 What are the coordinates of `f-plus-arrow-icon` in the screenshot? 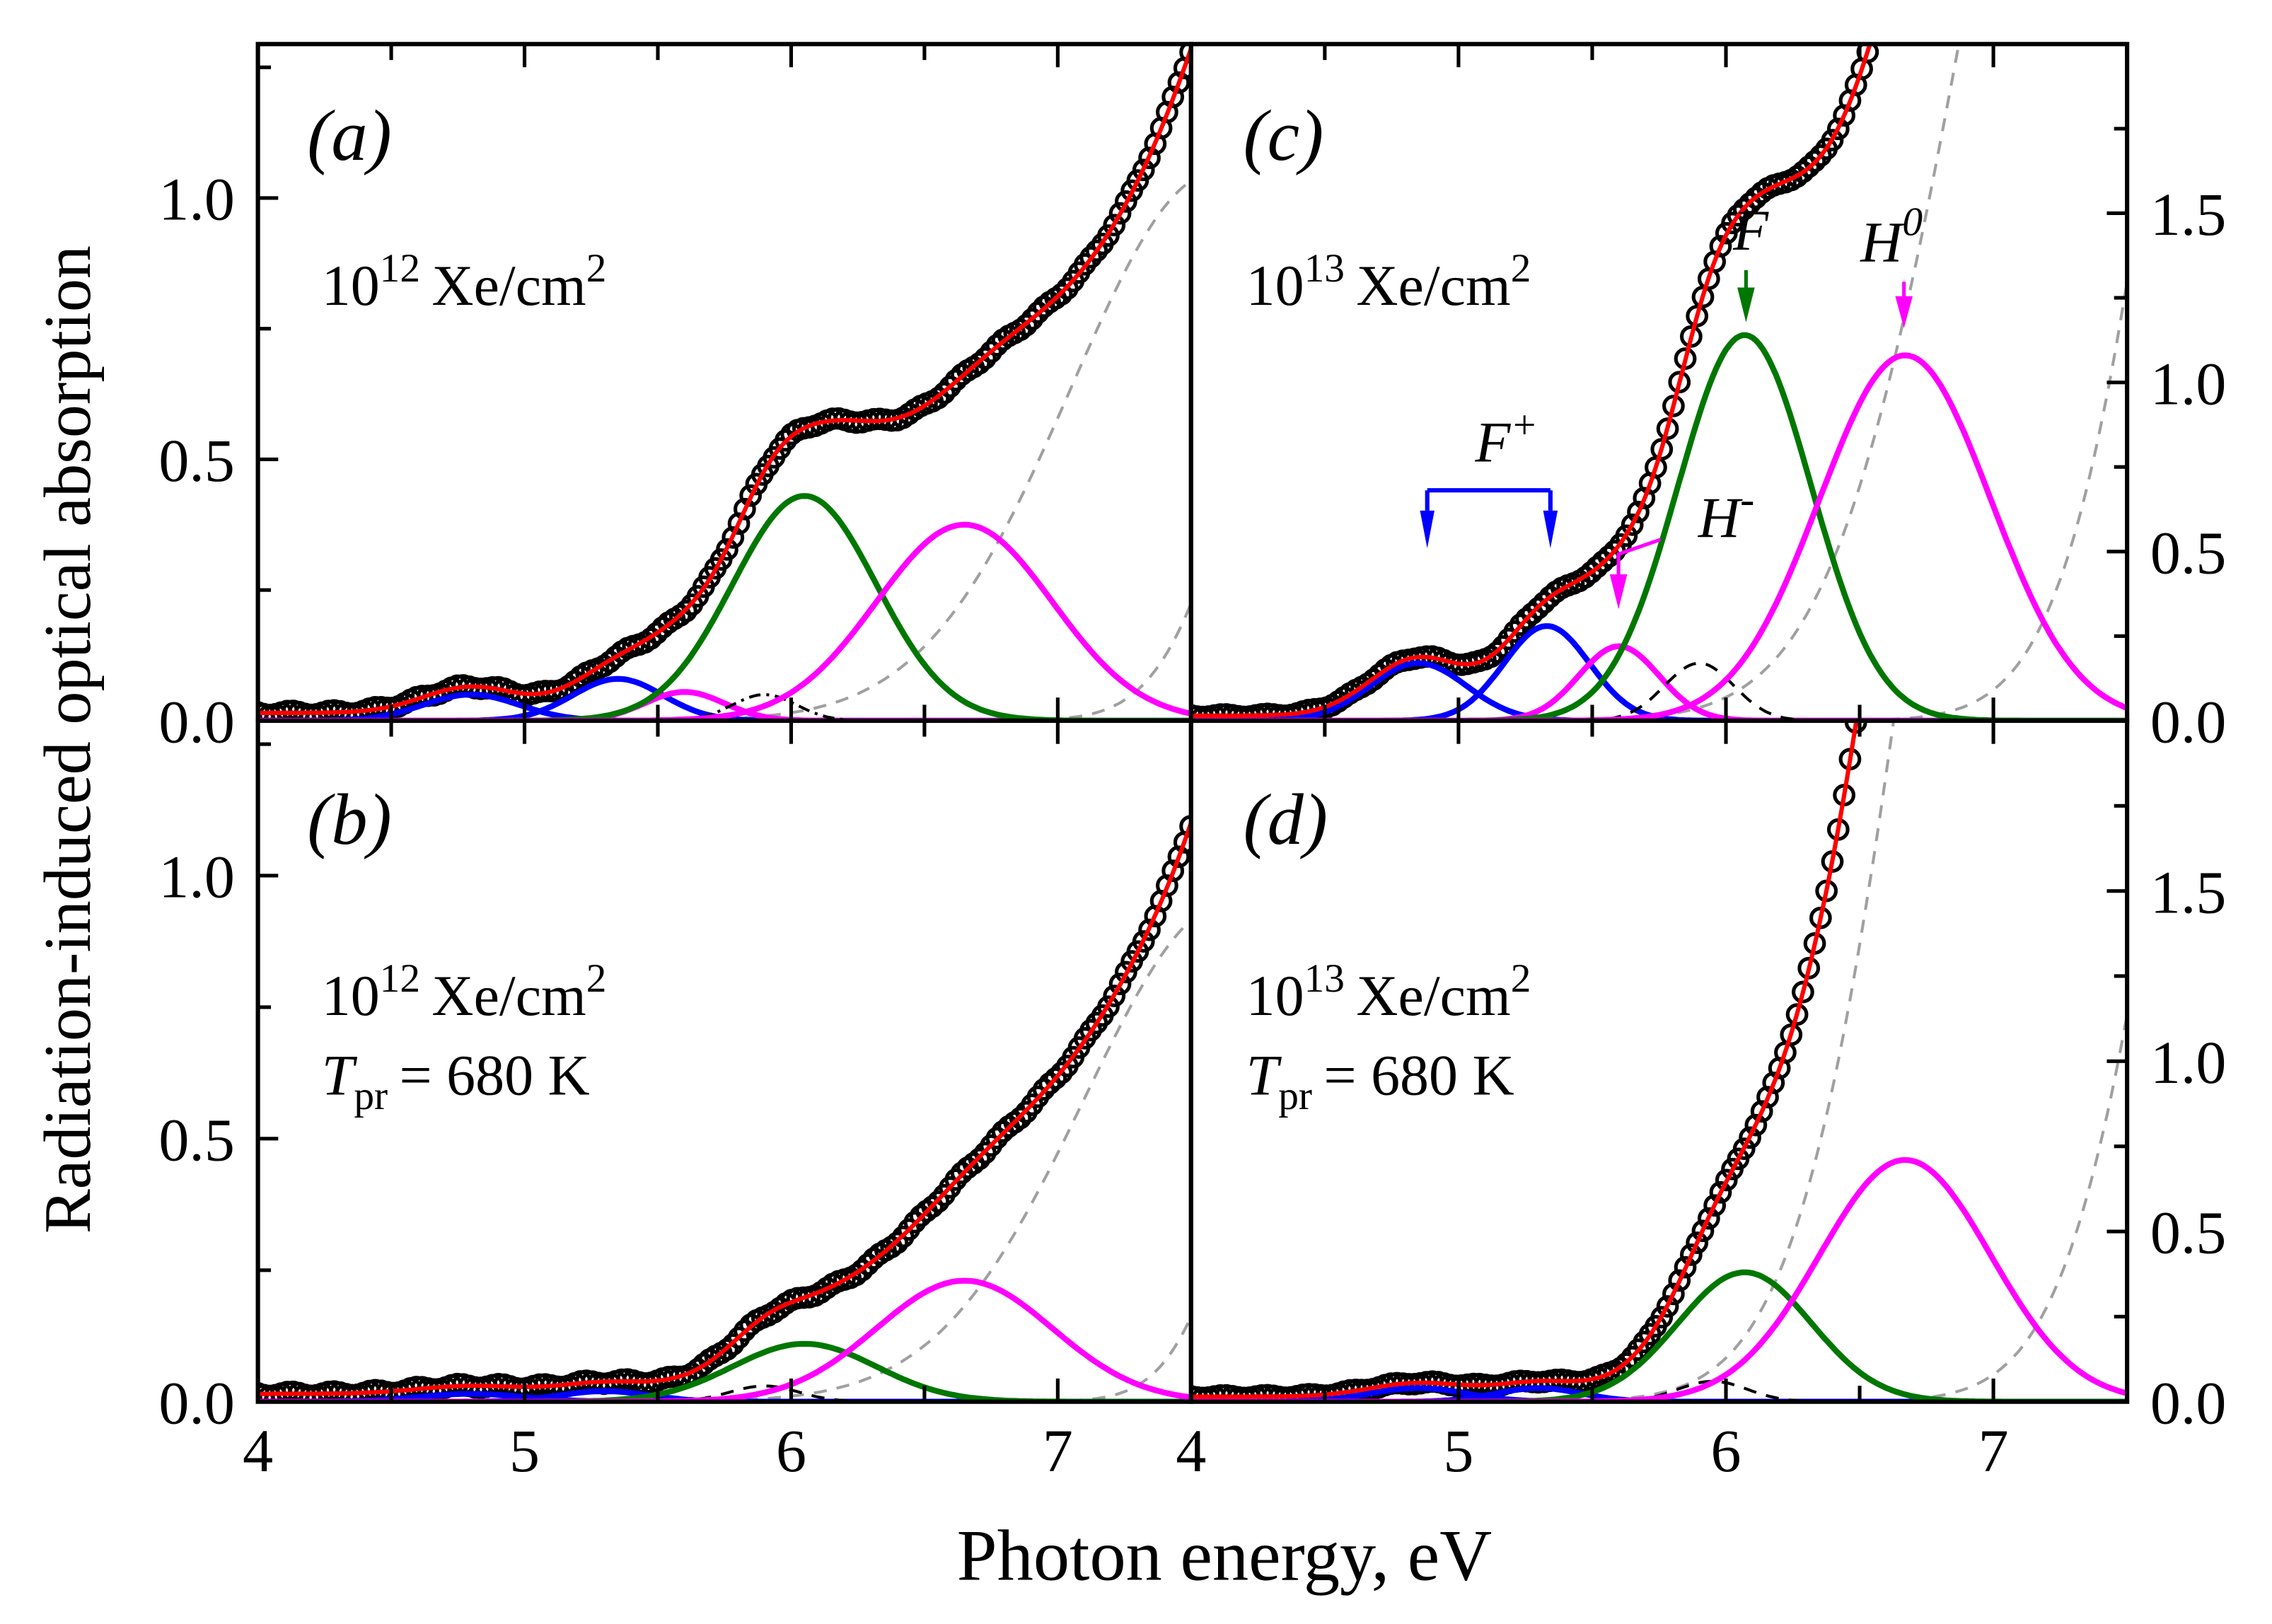 It's located at (1489, 529).